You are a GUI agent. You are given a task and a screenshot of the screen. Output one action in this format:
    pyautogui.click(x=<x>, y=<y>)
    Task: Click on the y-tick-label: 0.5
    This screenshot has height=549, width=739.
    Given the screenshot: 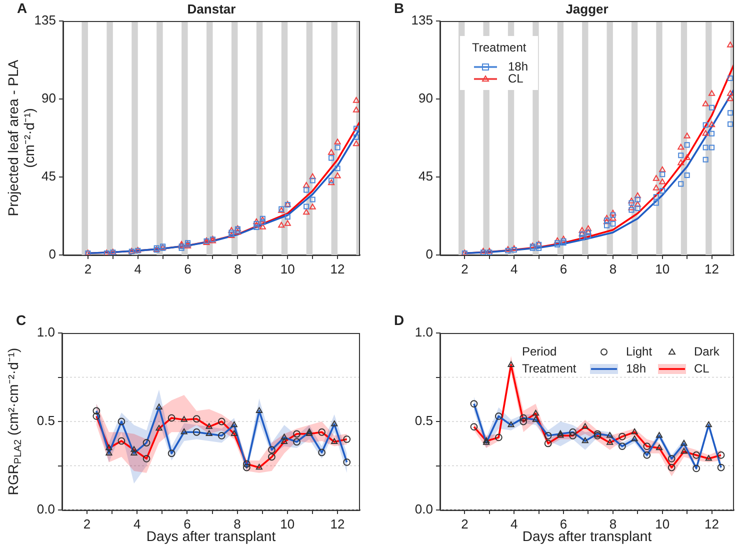 What is the action you would take?
    pyautogui.click(x=45, y=420)
    